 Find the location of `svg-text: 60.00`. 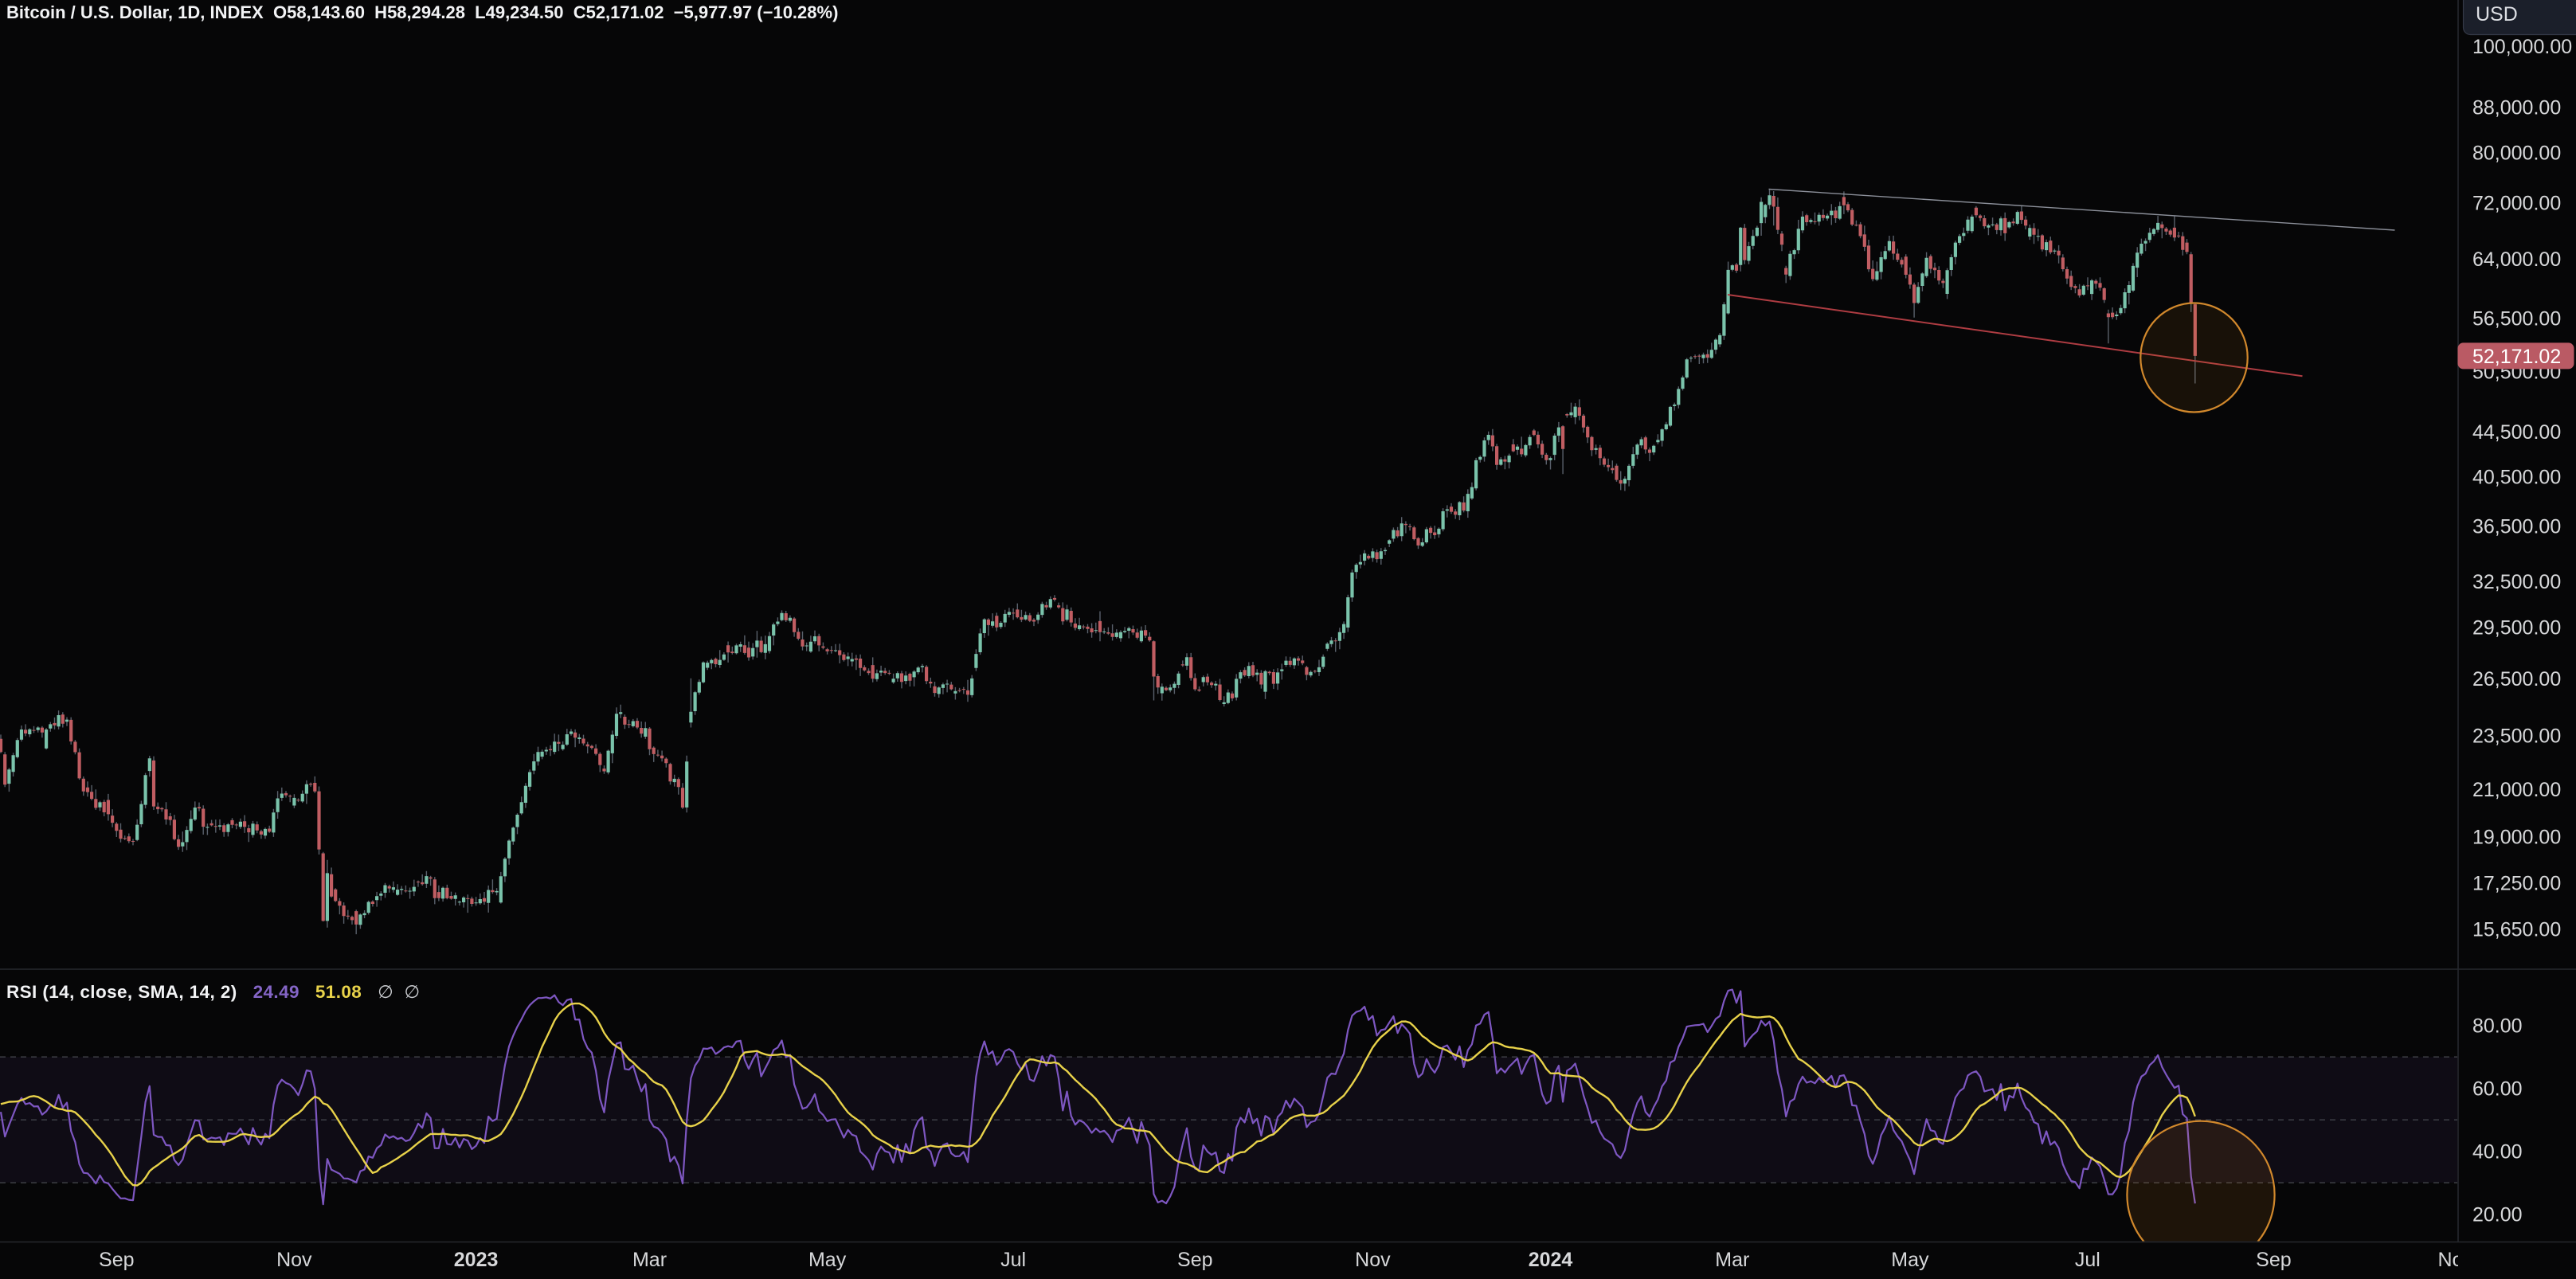

svg-text: 60.00 is located at coordinates (2497, 1089).